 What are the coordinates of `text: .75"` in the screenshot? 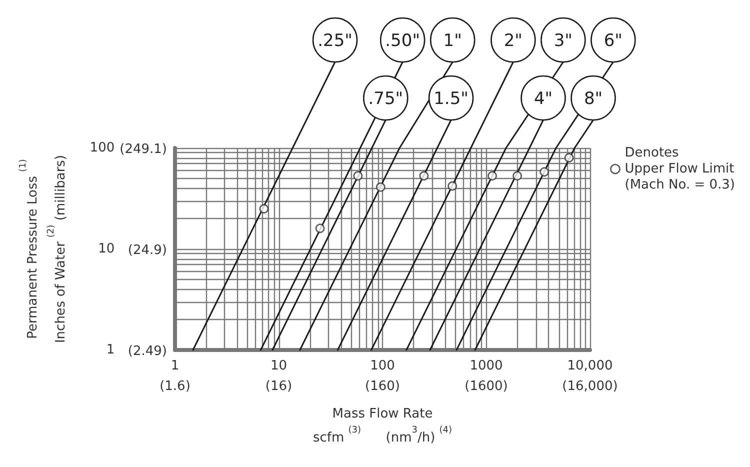 It's located at (386, 99).